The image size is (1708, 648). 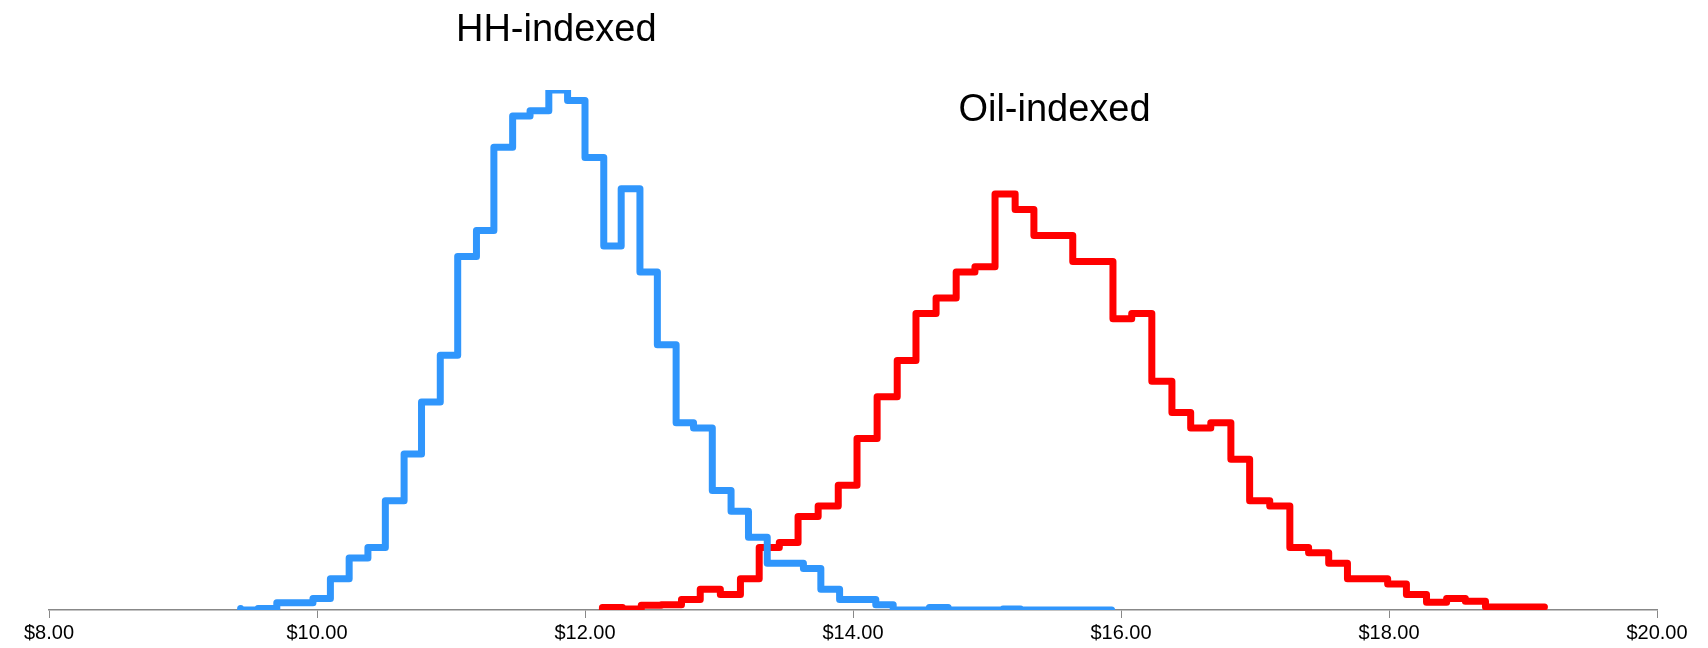 What do you see at coordinates (1054, 108) in the screenshot?
I see `series-label: Oil-indexed` at bounding box center [1054, 108].